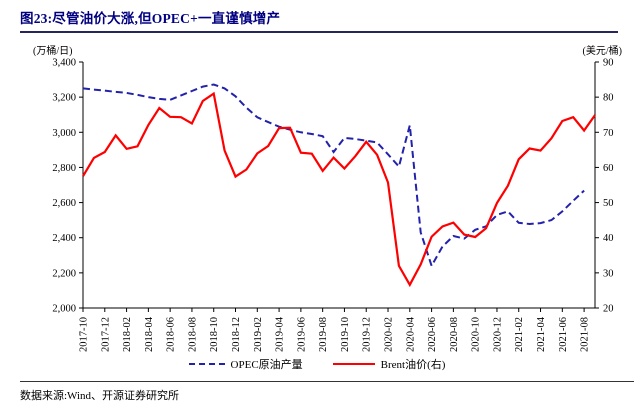 This screenshot has height=414, width=634. What do you see at coordinates (53, 51) in the screenshot?
I see `left-axis-unit-label: (万桶/日)` at bounding box center [53, 51].